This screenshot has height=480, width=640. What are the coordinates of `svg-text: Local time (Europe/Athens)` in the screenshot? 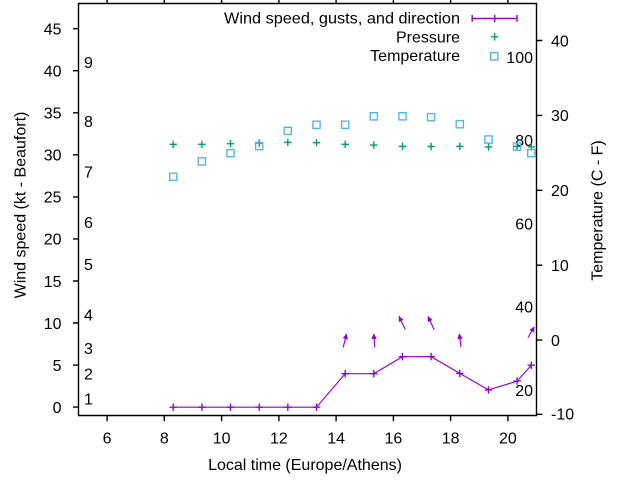 It's located at (305, 465).